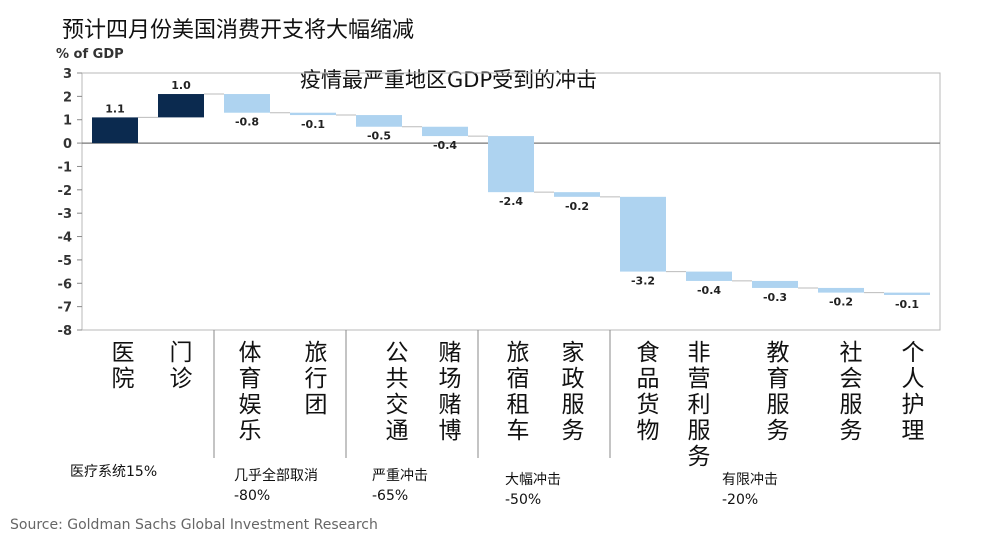  I want to click on y-tick-label: 2, so click(67, 97).